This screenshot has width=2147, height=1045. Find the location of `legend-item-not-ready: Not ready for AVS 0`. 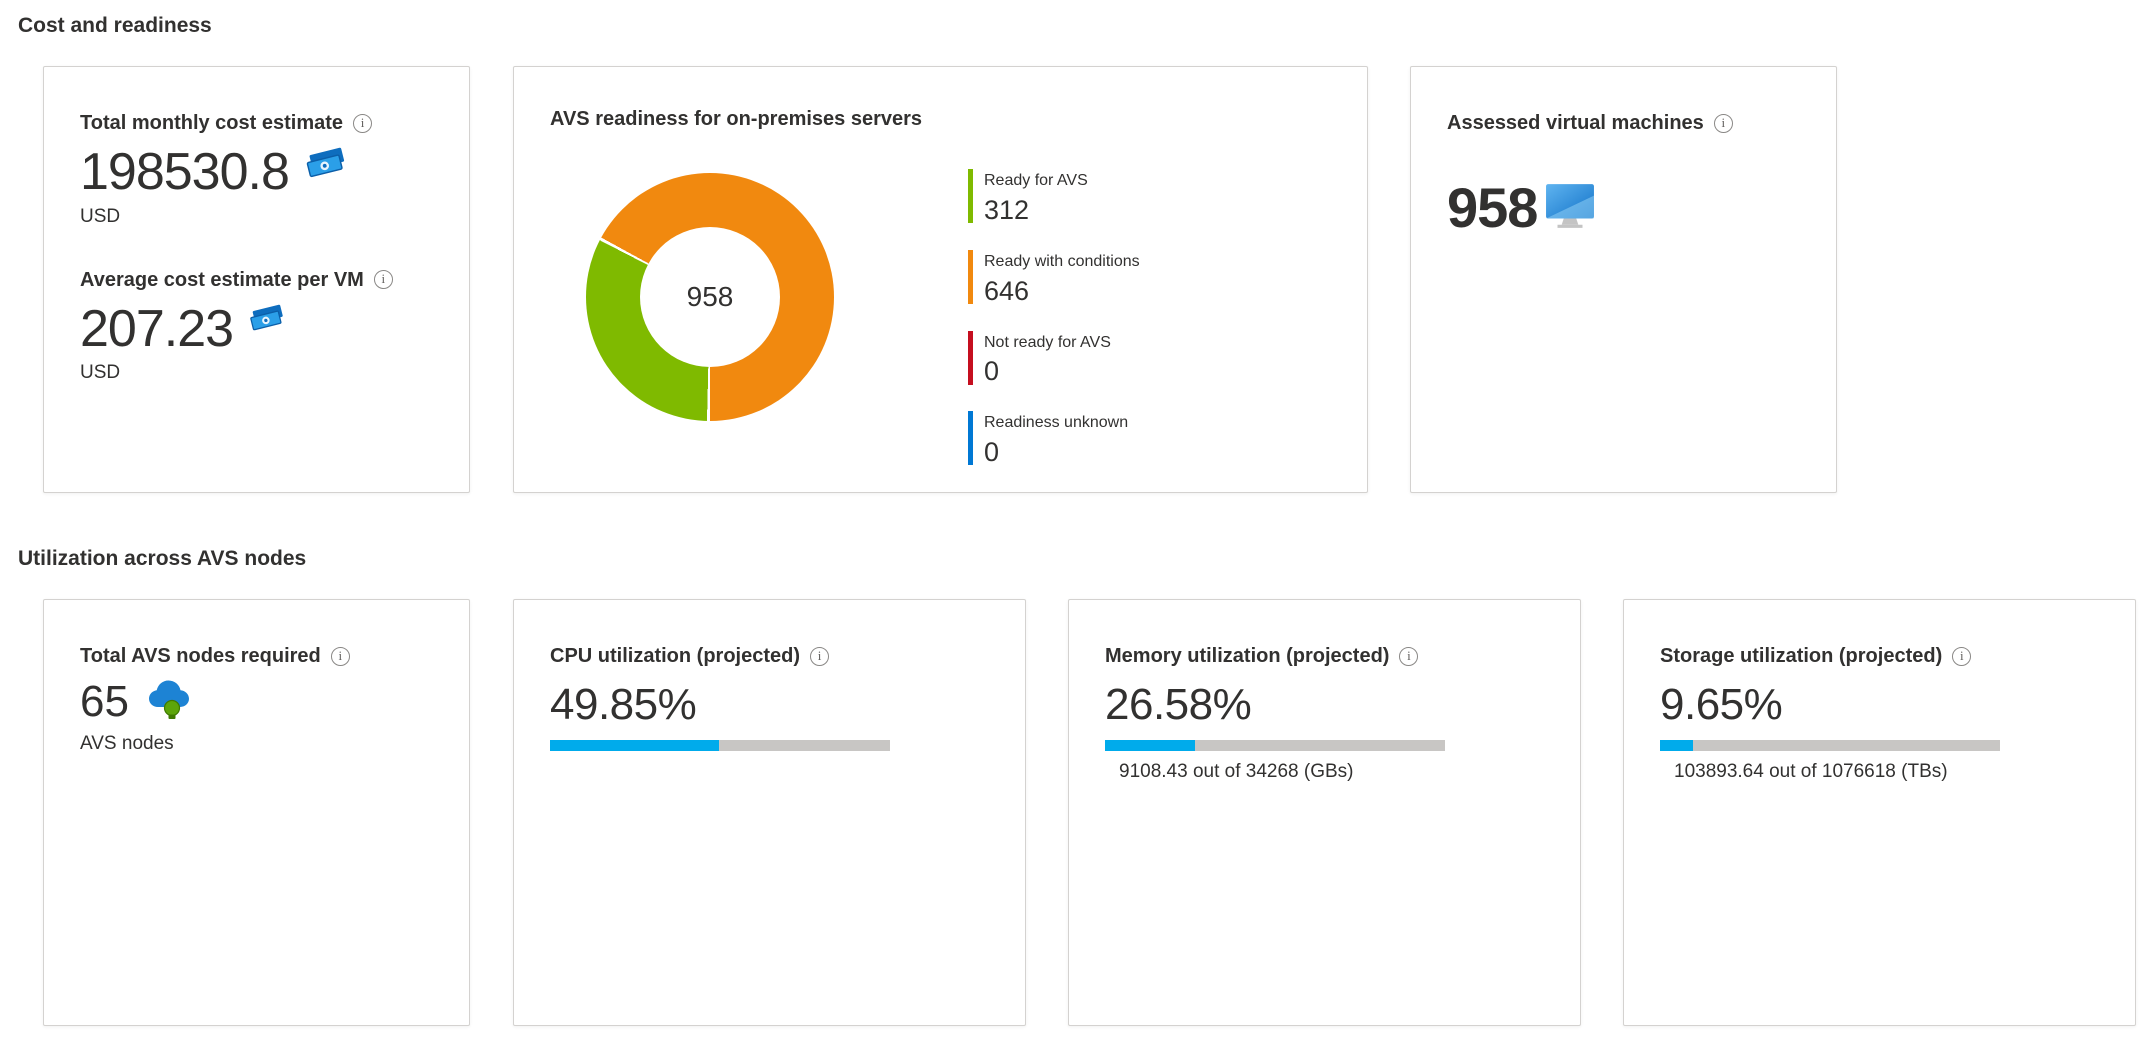

legend-item-not-ready: Not ready for AVS 0 is located at coordinates (1054, 359).